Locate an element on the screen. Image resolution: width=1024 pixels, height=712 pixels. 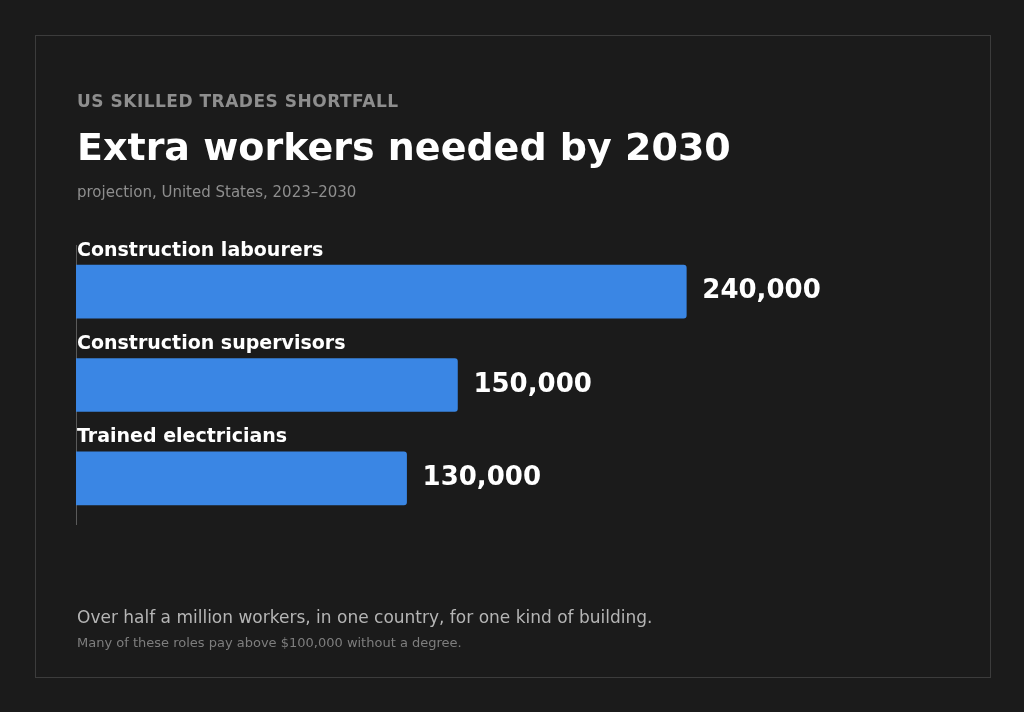
y-tick-label: Construction labourers is located at coordinates (200, 248).